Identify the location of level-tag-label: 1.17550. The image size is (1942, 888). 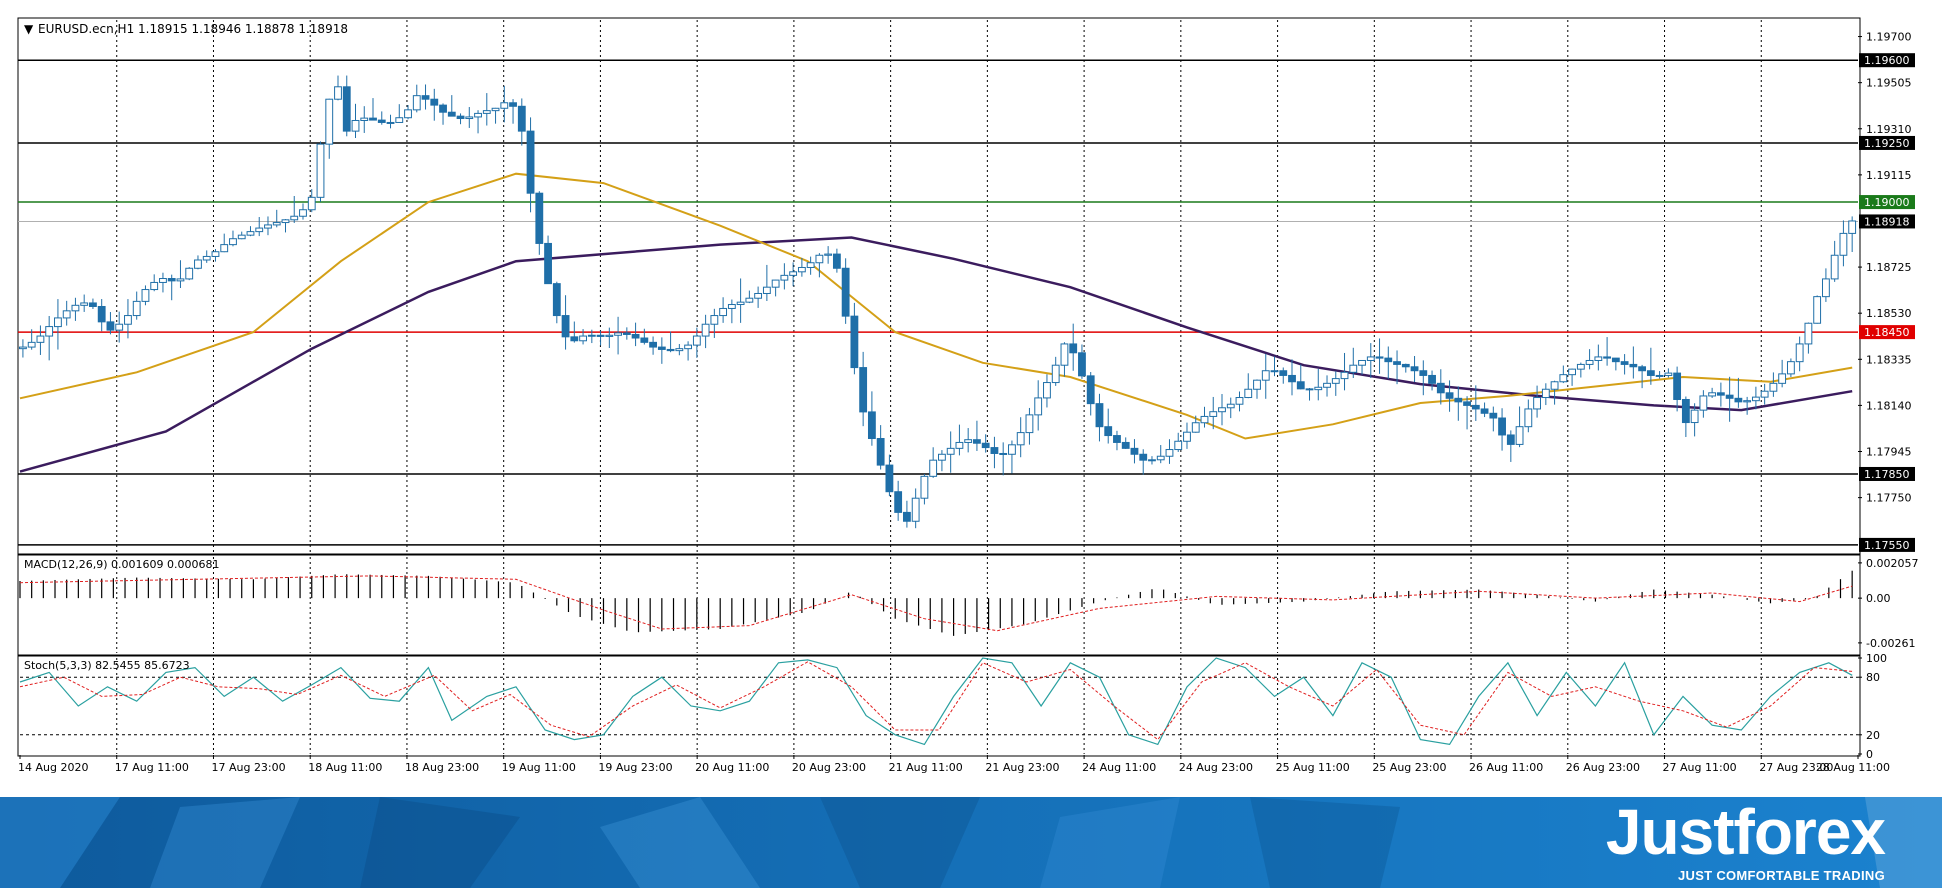
(1887, 545).